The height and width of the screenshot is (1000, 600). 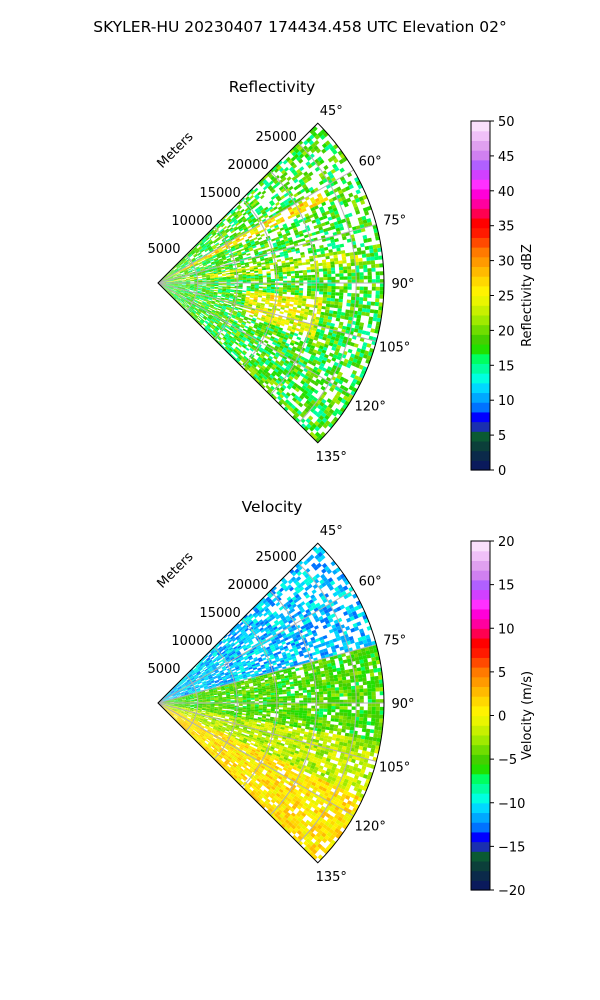 I want to click on panel-title: Velocity, so click(x=272, y=507).